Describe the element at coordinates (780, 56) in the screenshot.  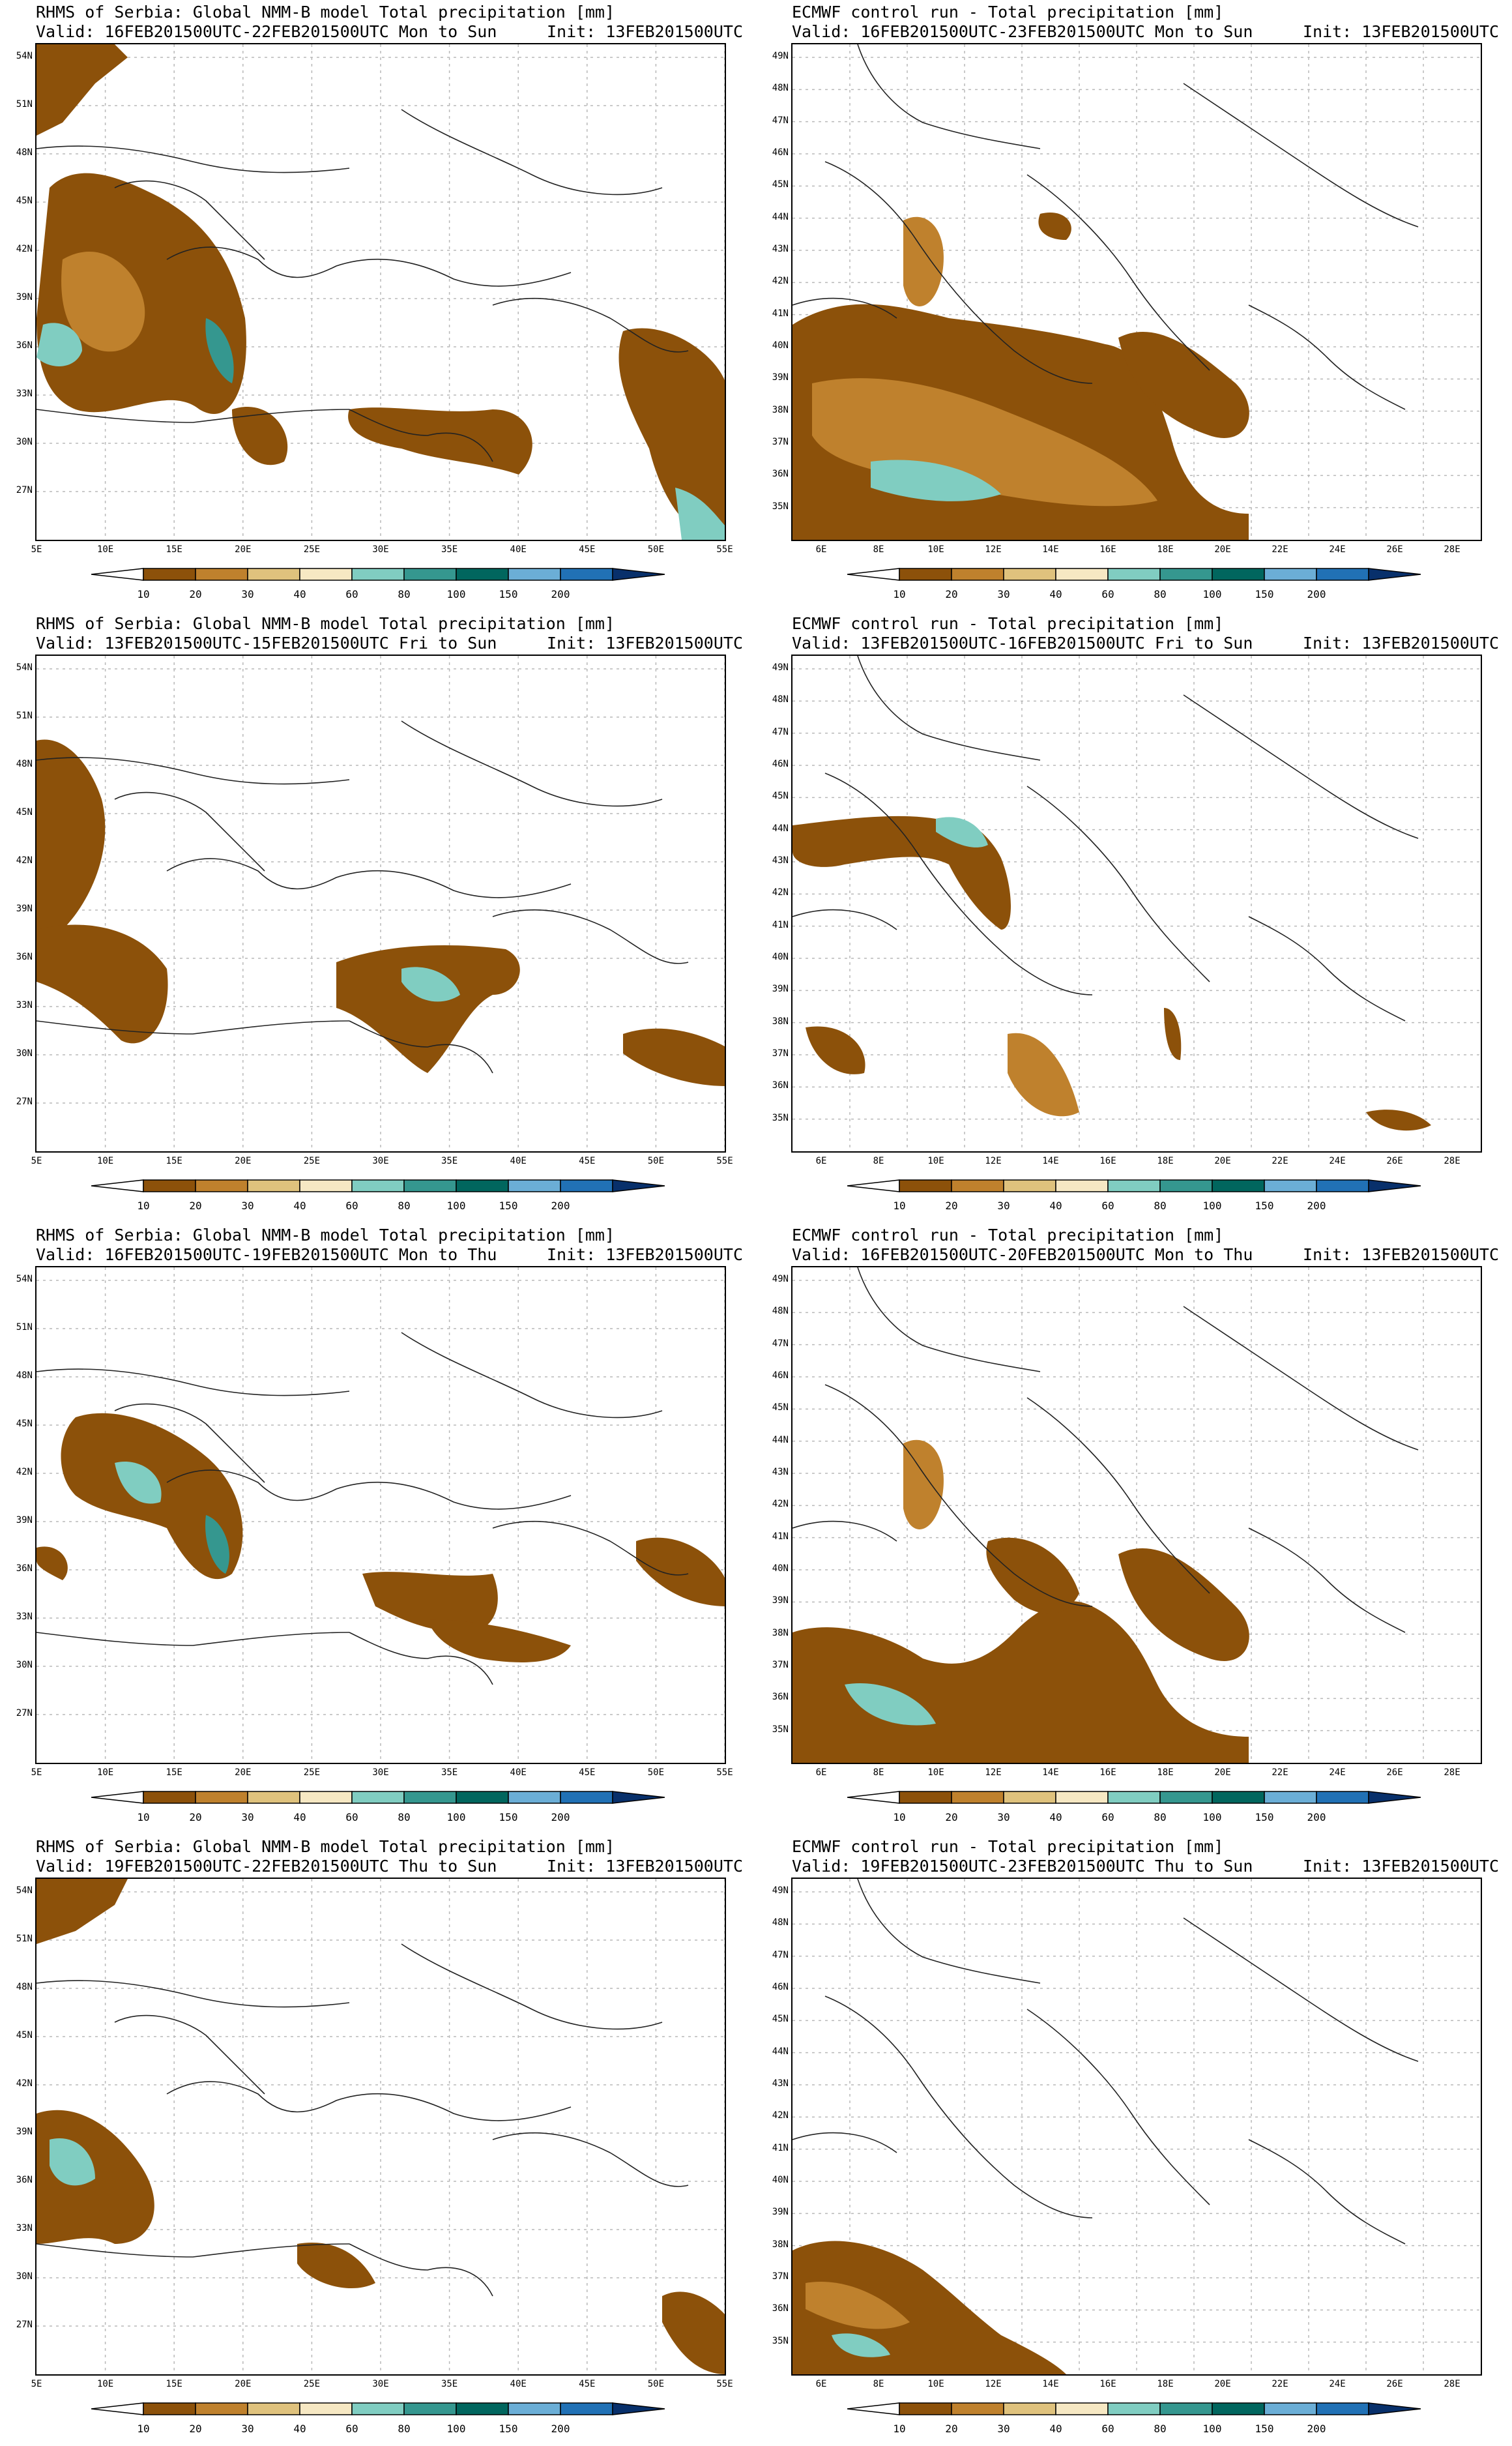
I see `latitude-label: 49N` at that location.